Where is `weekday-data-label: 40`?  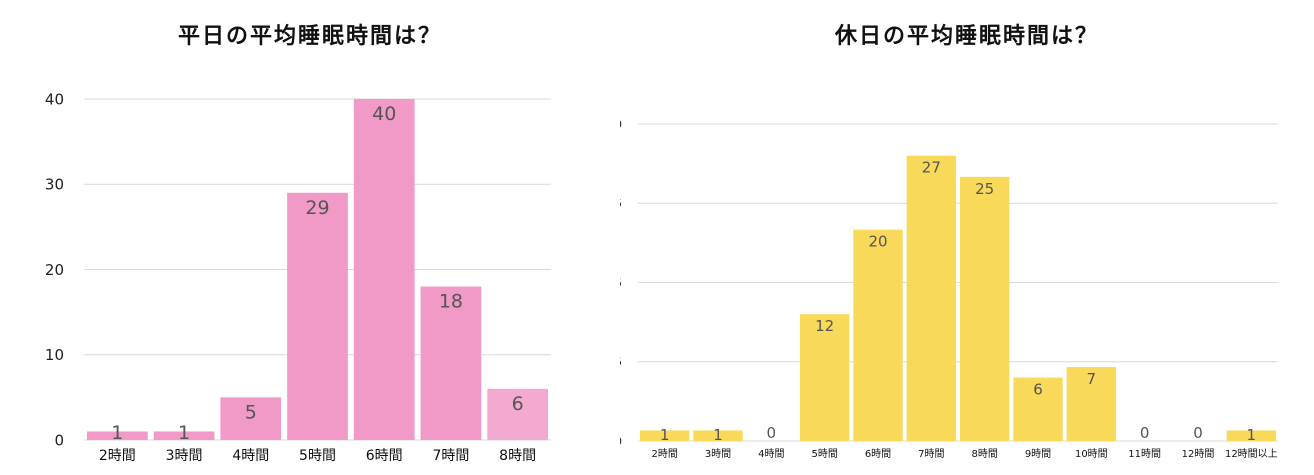
weekday-data-label: 40 is located at coordinates (384, 114).